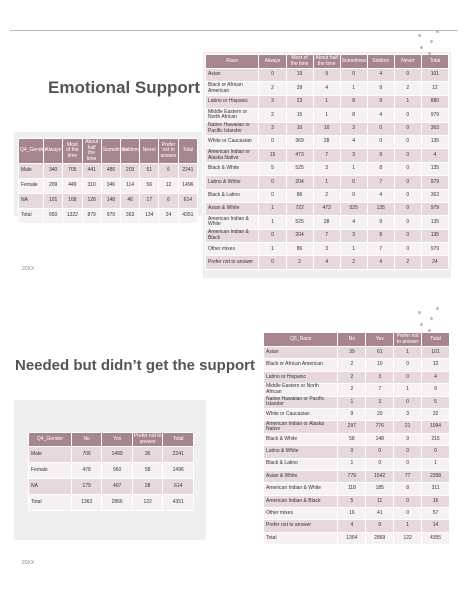  I want to click on row-label: Male, so click(50, 454).